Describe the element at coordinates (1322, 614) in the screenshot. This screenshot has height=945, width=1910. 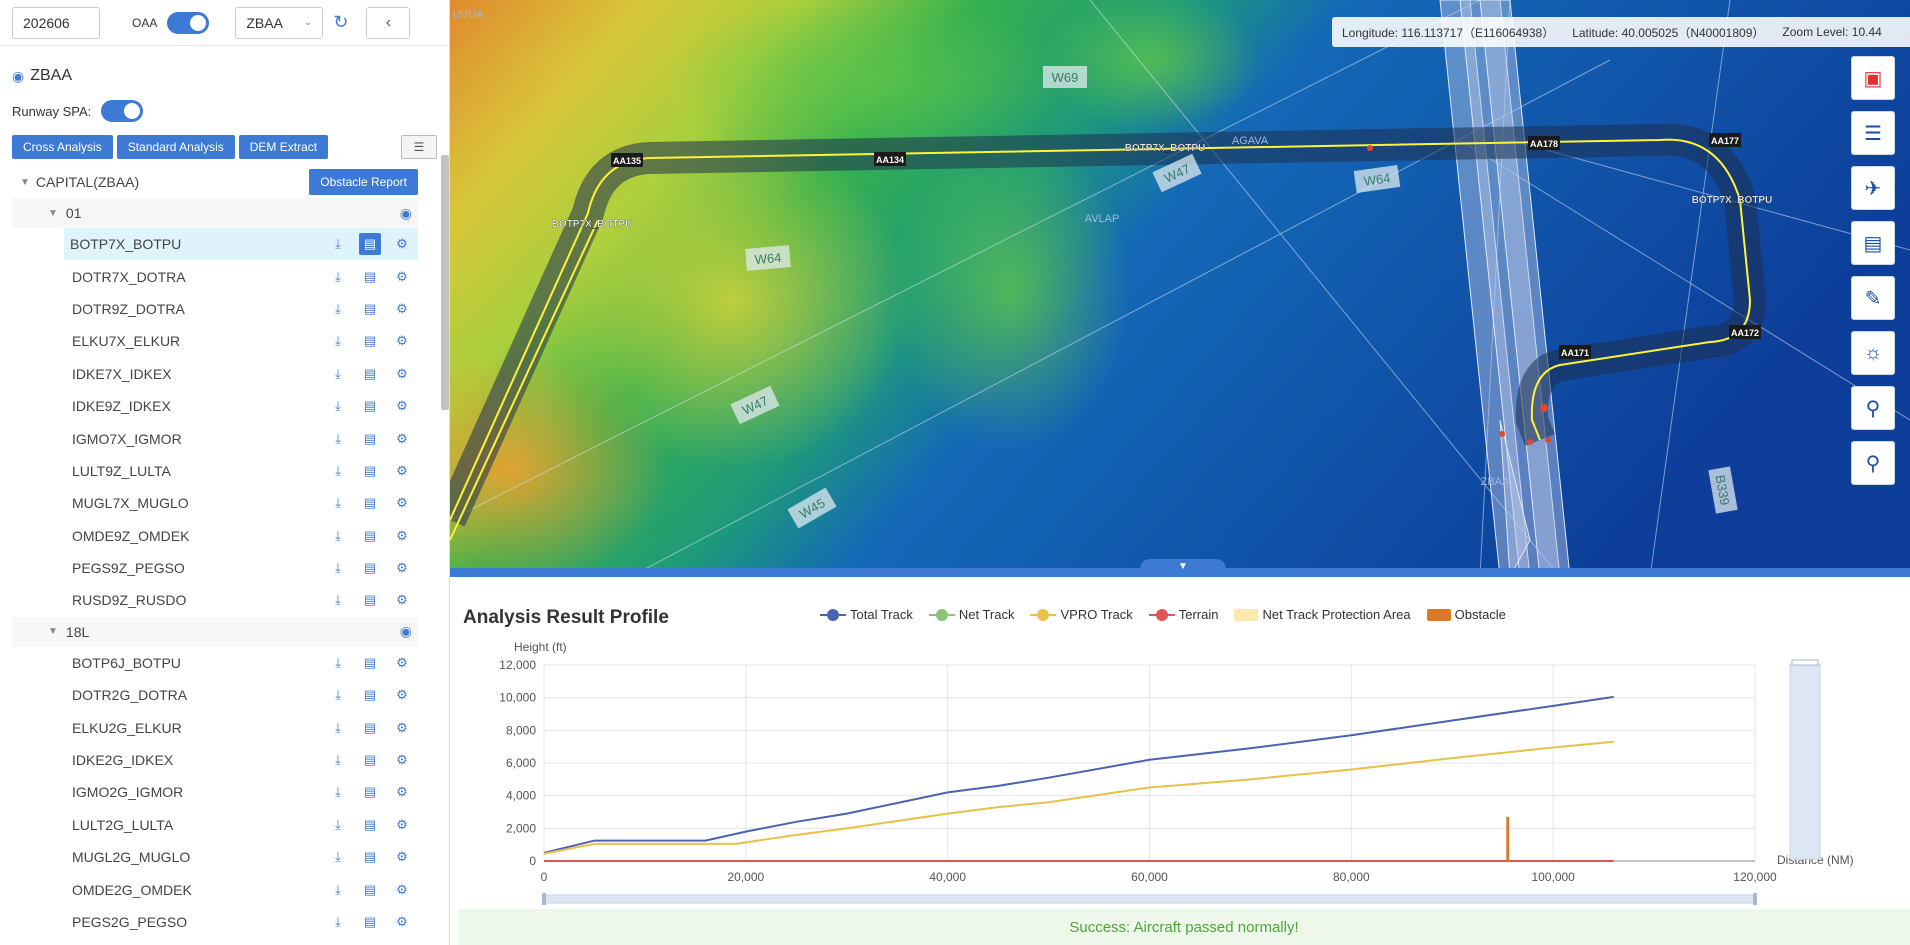
I see `legend-item: Net Track Protection Area` at that location.